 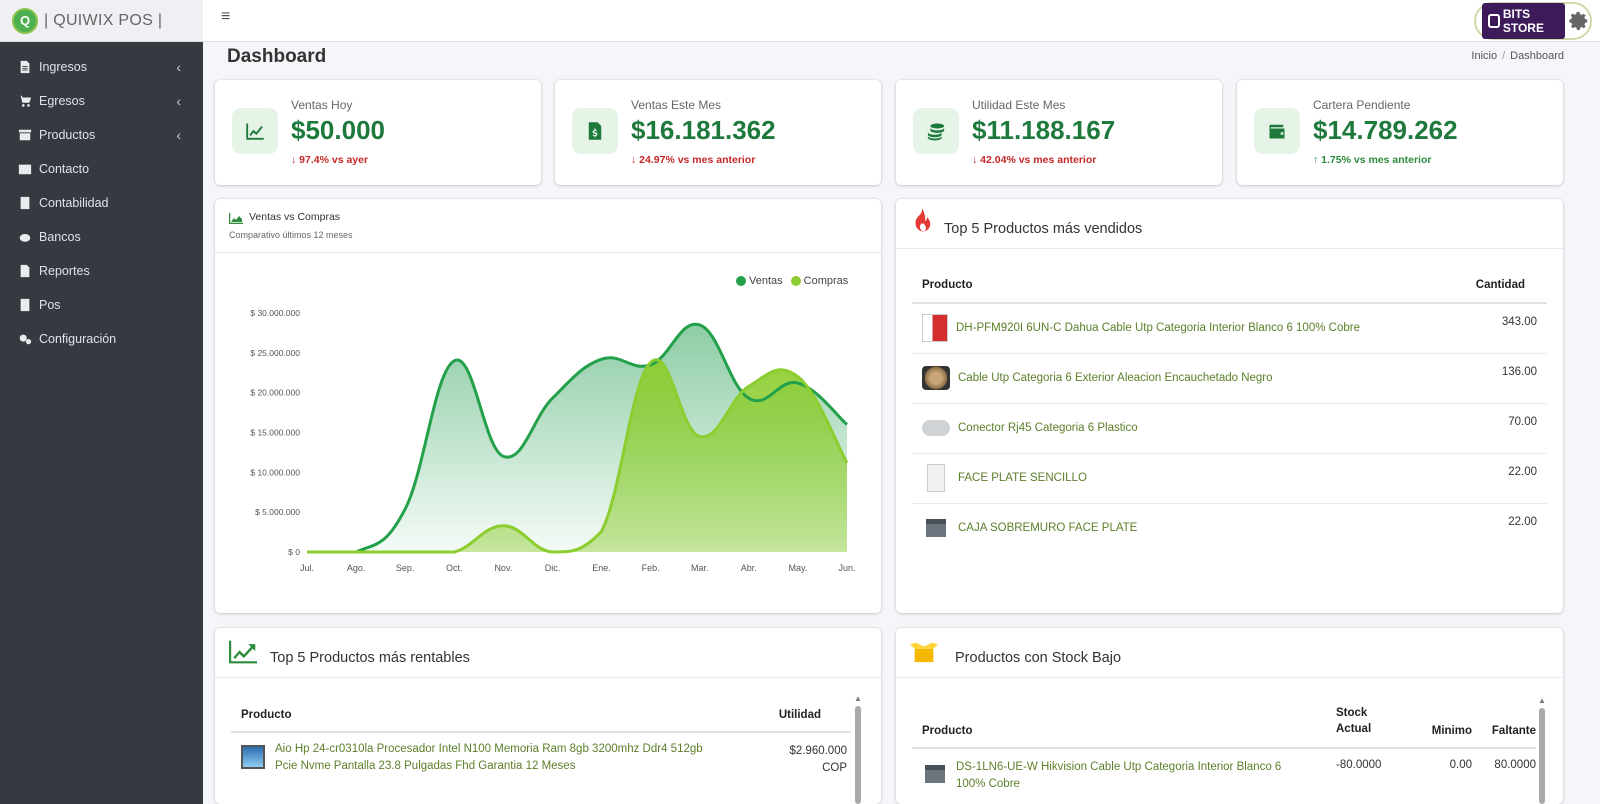 What do you see at coordinates (1519, 322) in the screenshot?
I see `qty-cell: 343.00` at bounding box center [1519, 322].